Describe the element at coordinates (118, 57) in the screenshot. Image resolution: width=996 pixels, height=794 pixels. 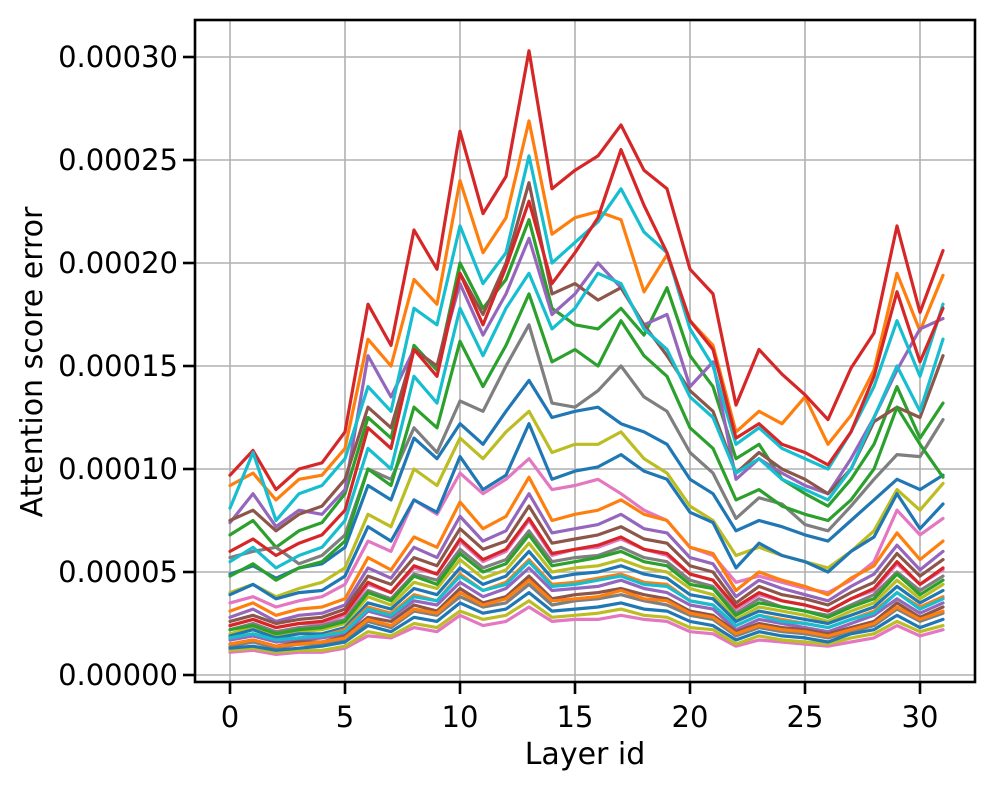
I see `y-tick-label-0.00030: 0.00030` at that location.